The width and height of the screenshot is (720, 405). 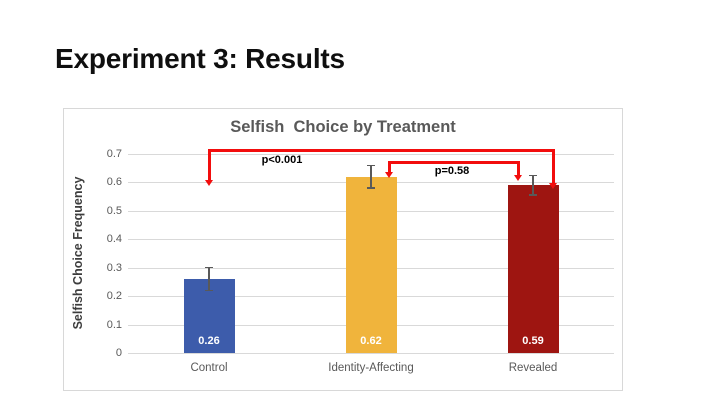 I want to click on y-axis-title: Selfish Choice Frequency, so click(x=78, y=253).